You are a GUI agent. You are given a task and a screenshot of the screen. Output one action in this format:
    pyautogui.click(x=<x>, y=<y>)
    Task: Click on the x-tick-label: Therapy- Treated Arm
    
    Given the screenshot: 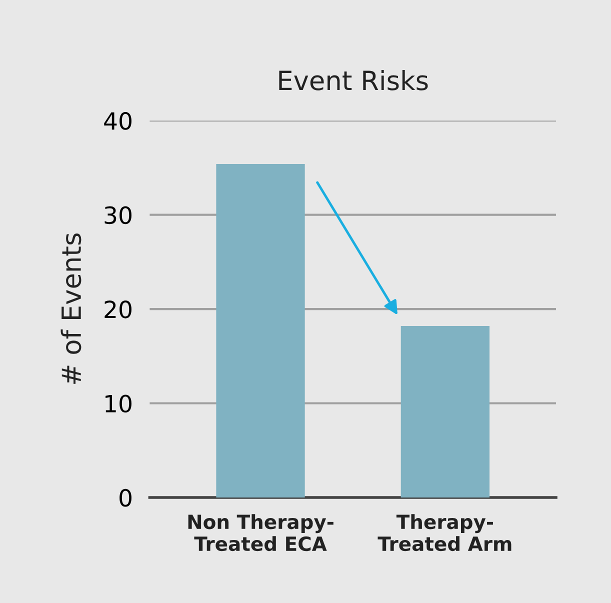 What is the action you would take?
    pyautogui.click(x=445, y=533)
    